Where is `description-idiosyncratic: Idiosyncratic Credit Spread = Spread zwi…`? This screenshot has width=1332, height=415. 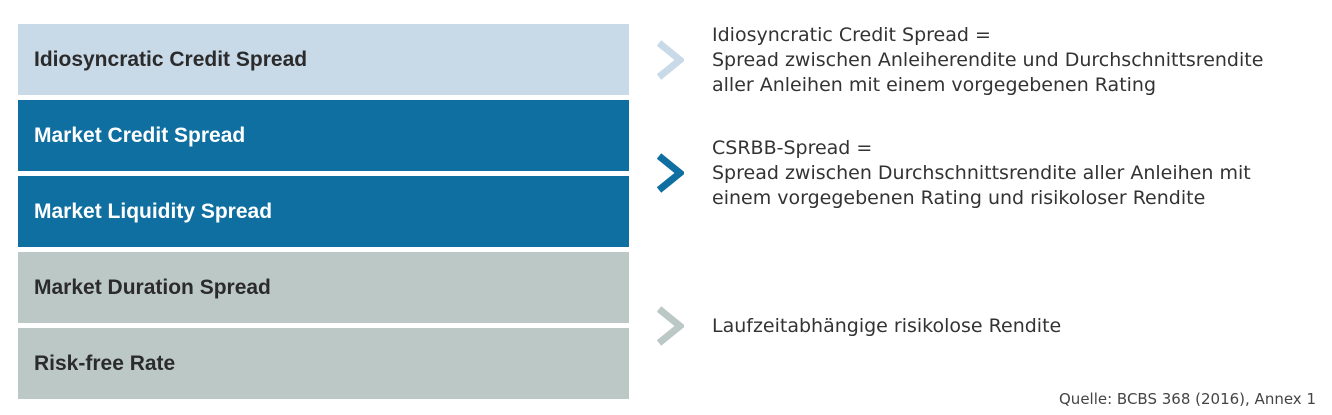 description-idiosyncratic: Idiosyncratic Credit Spread = Spread zwi… is located at coordinates (987, 60).